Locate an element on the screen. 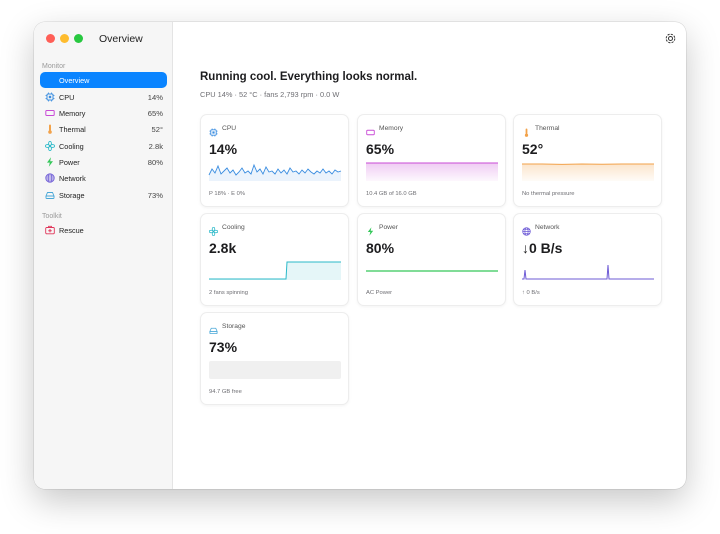 Image resolution: width=720 pixels, height=534 pixels. card-value: 80% is located at coordinates (380, 248).